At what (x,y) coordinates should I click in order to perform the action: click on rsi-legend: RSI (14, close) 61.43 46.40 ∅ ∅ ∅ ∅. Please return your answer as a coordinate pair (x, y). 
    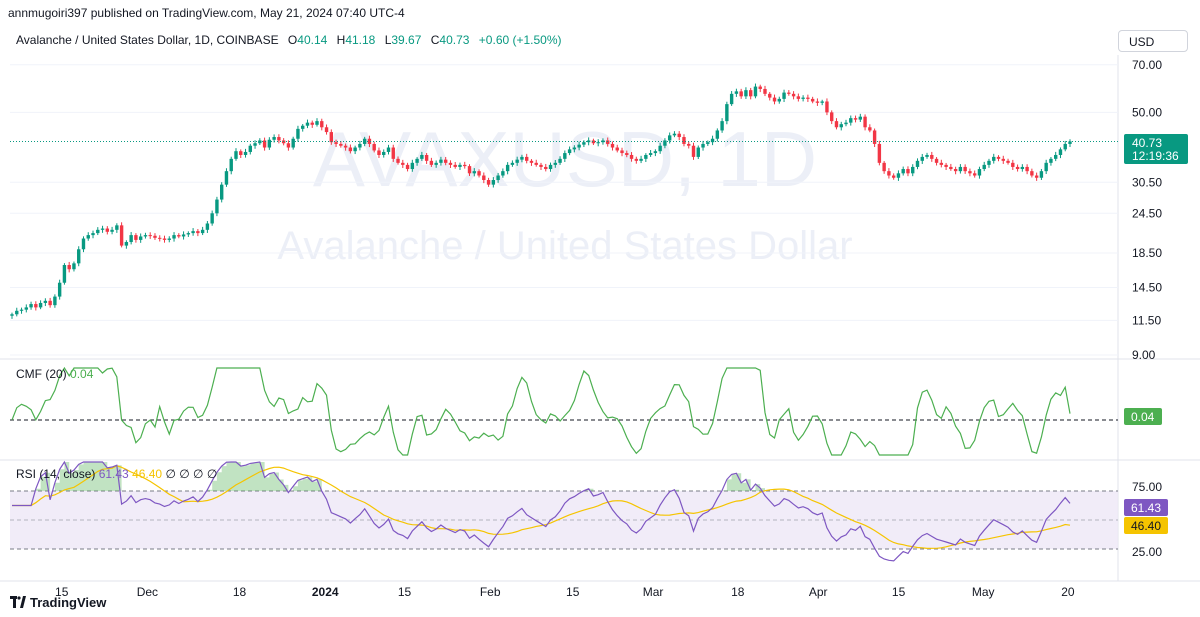
    Looking at the image, I should click on (116, 474).